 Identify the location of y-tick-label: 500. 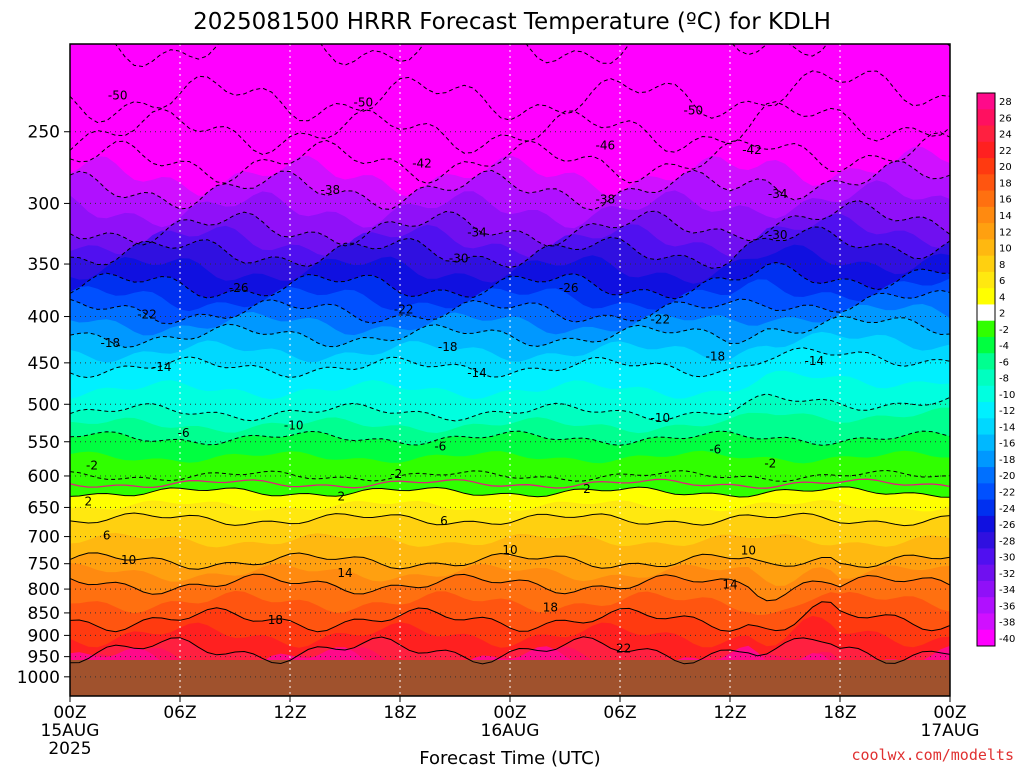
(44, 405).